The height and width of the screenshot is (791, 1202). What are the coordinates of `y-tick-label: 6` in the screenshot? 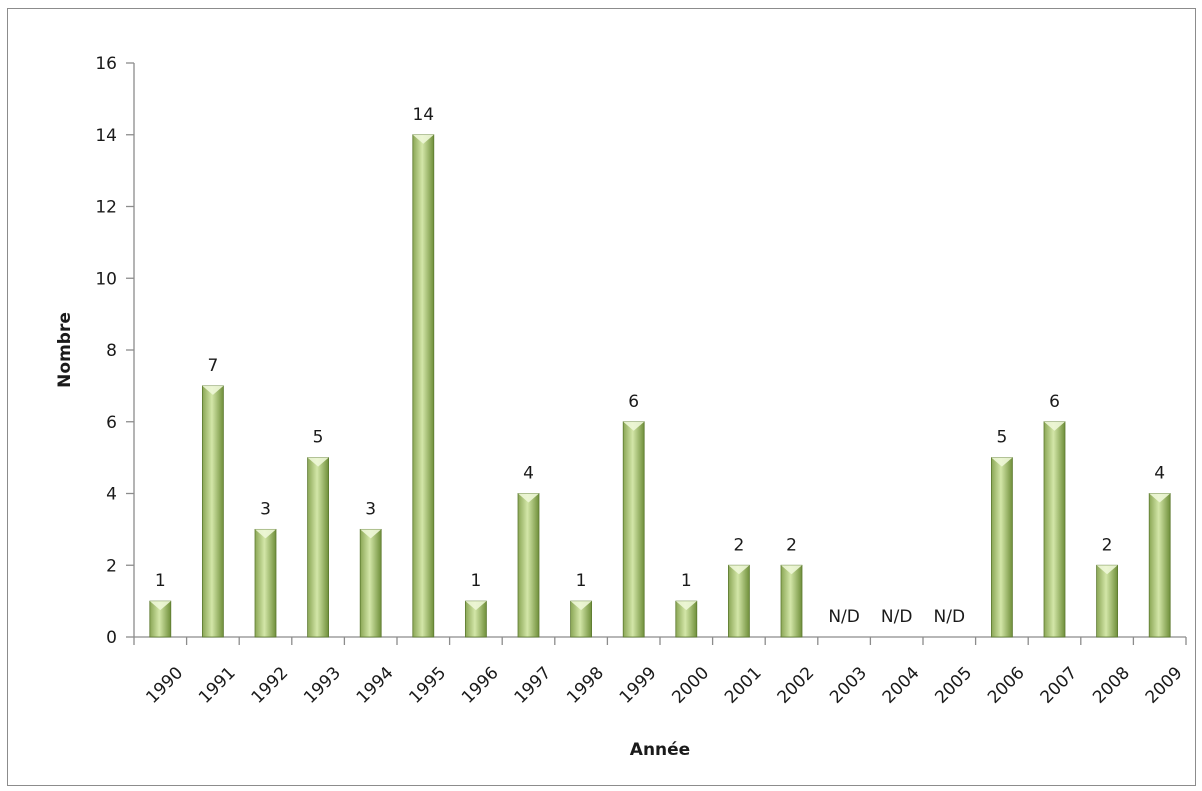 It's located at (111, 423).